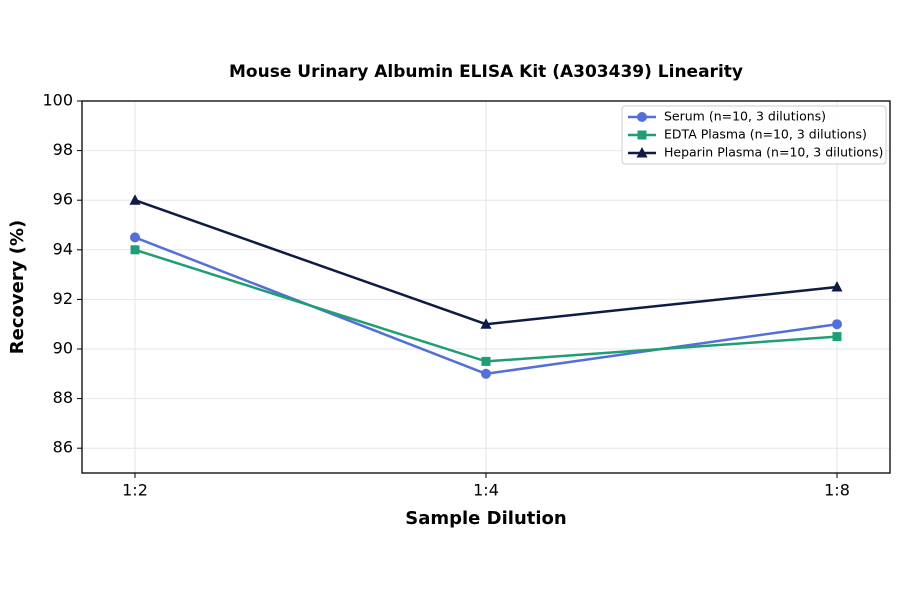  What do you see at coordinates (773, 152) in the screenshot?
I see `legend-label: Heparin Plasma (n=10, 3 dilutions)` at bounding box center [773, 152].